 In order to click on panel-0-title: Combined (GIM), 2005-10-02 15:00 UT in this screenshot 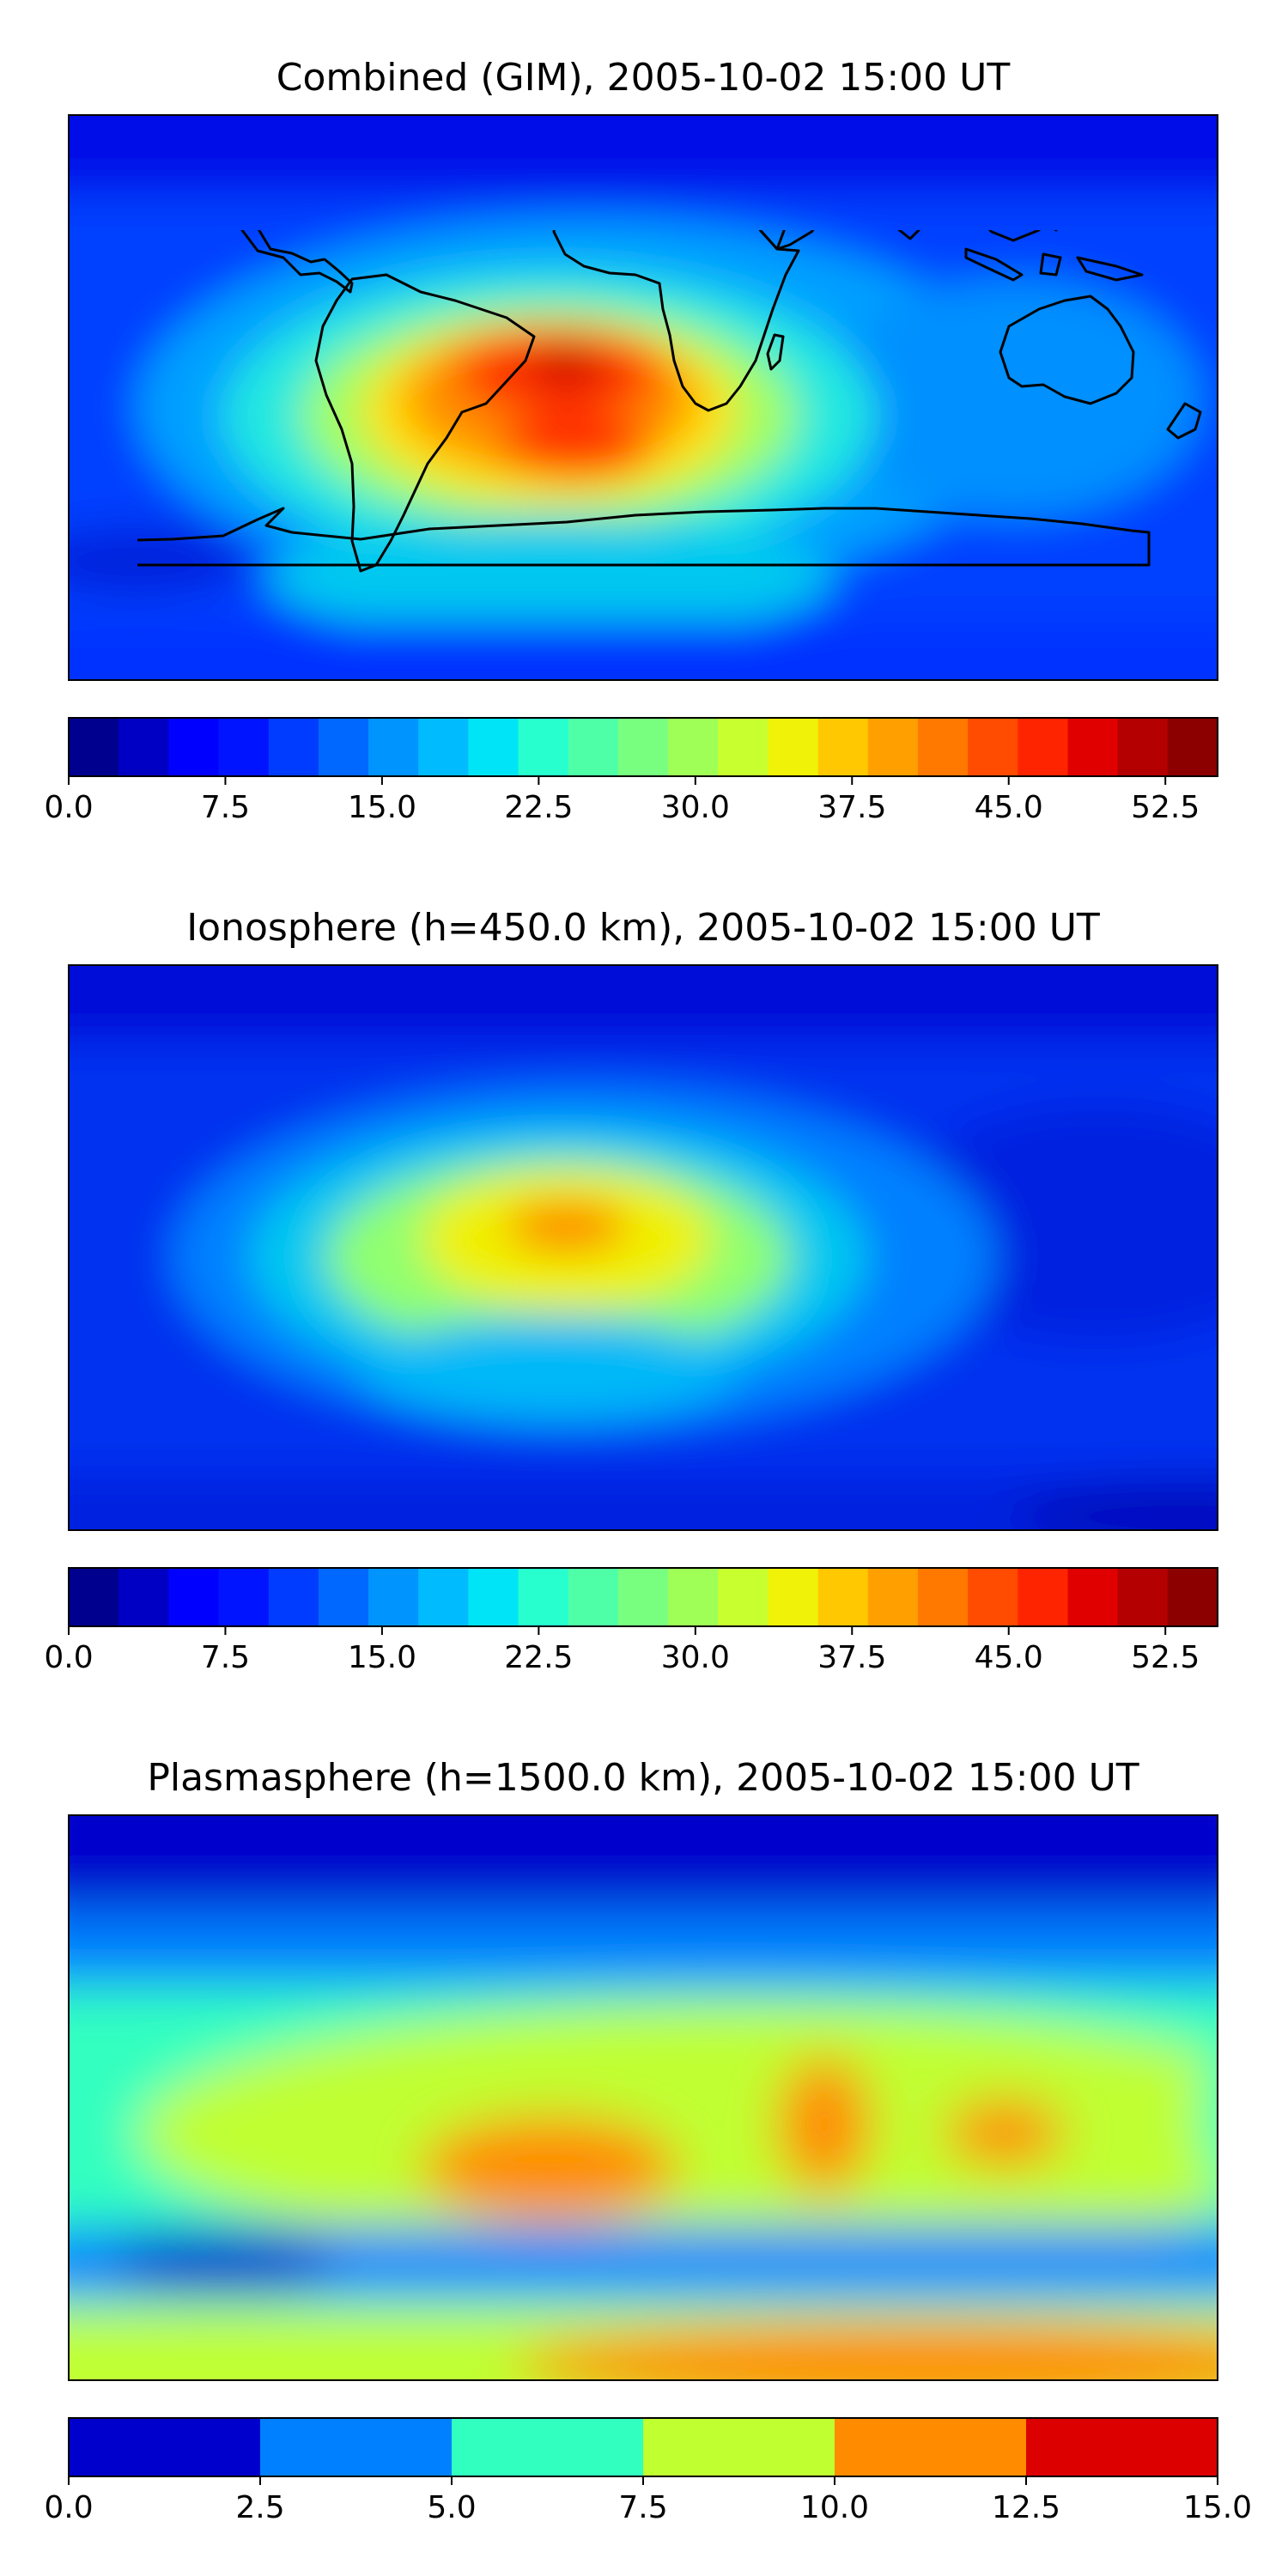, I will do `click(643, 78)`.